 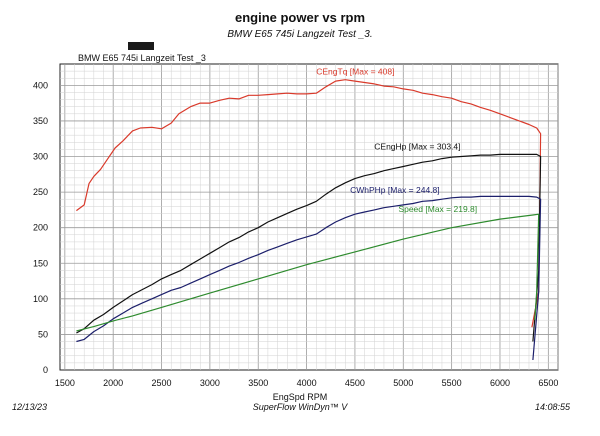 I want to click on legend-marker-bar, so click(x=141, y=46).